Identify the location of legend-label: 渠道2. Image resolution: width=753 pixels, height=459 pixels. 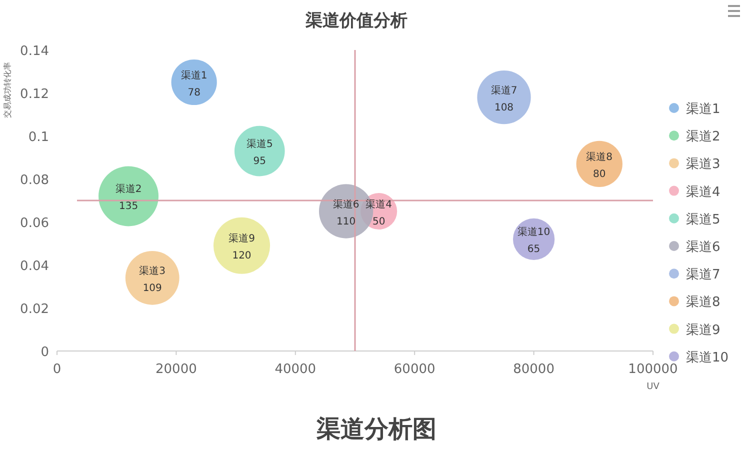
(703, 137).